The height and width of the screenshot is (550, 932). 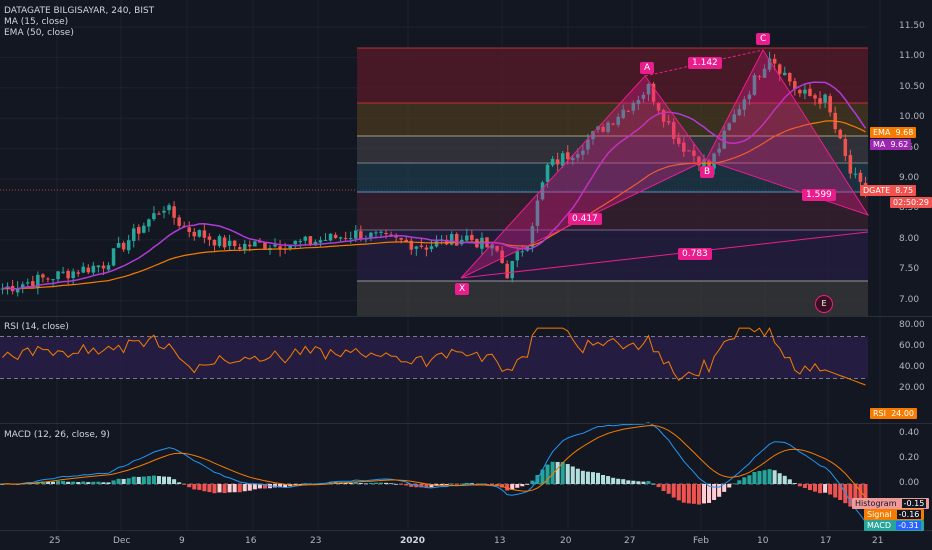 What do you see at coordinates (909, 299) in the screenshot?
I see `price-axis-label: 7.00` at bounding box center [909, 299].